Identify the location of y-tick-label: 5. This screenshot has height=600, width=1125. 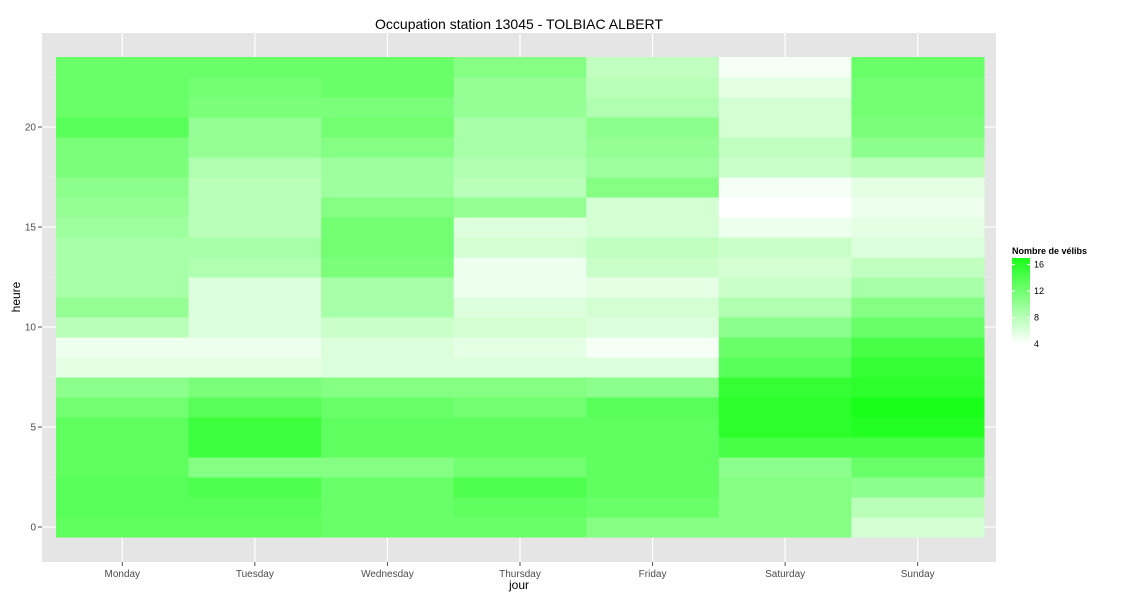
(33, 428).